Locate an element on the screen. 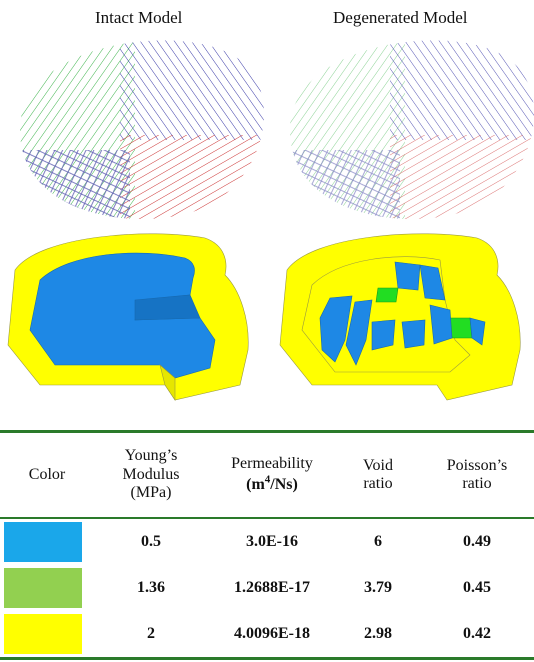 The image size is (534, 662). permeability-cell: 1.2688E-17 is located at coordinates (272, 587).